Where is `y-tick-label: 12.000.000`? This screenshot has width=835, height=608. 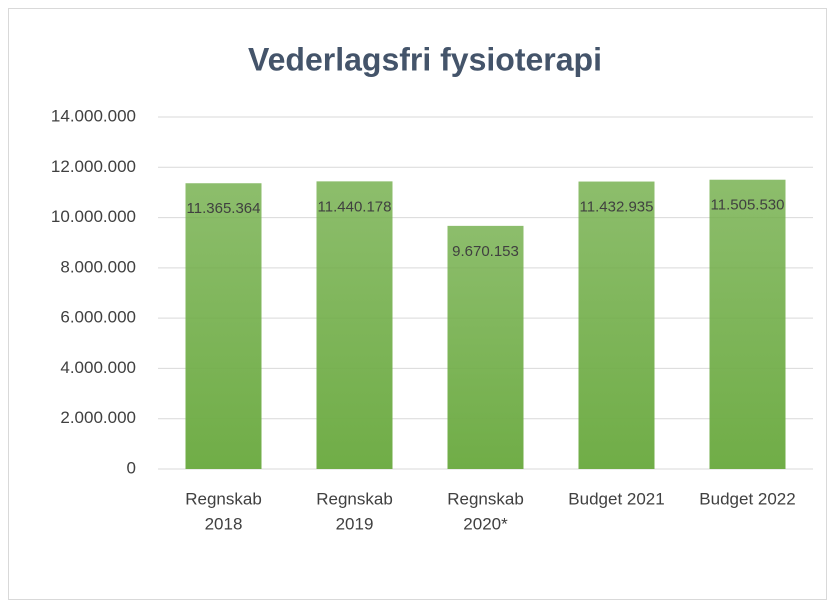 y-tick-label: 12.000.000 is located at coordinates (93, 166).